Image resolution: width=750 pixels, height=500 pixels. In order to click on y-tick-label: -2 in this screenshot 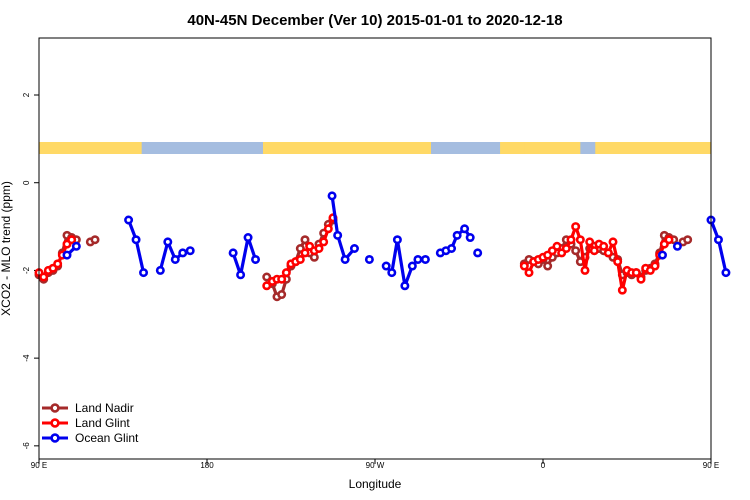, I will do `click(26, 270)`.